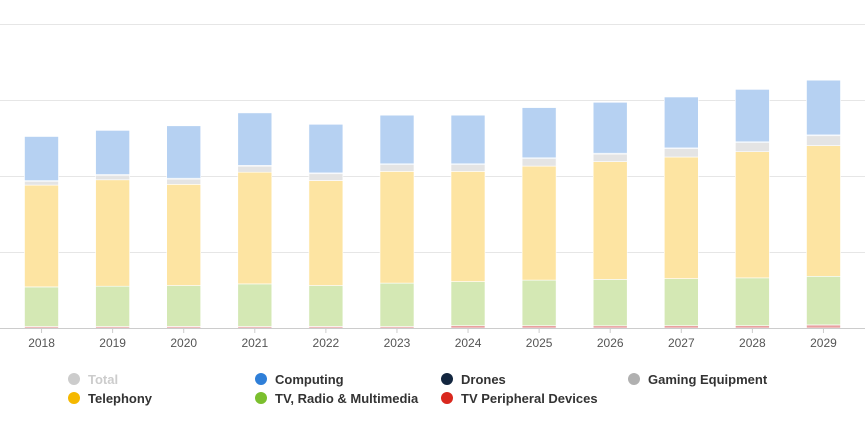 This screenshot has width=865, height=423. I want to click on bar-telephony-2025, so click(539, 223).